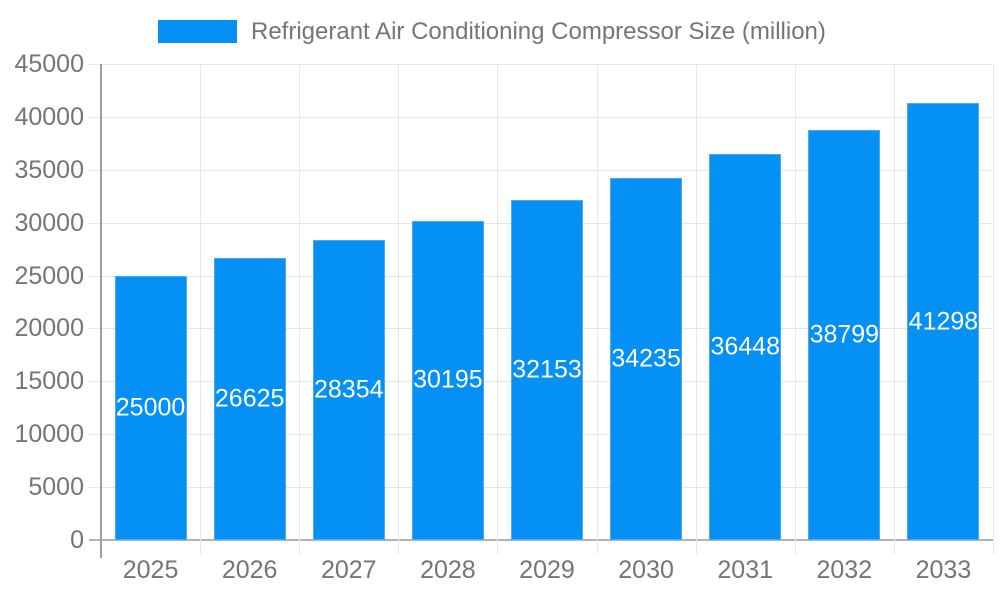  Describe the element at coordinates (56, 487) in the screenshot. I see `y-tick-label: 5000` at that location.